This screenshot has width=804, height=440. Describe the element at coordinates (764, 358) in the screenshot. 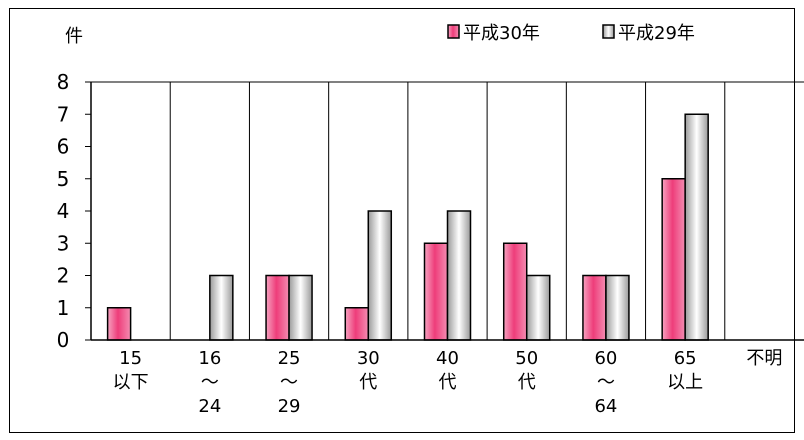

I see `x-tick-label: 不明` at that location.